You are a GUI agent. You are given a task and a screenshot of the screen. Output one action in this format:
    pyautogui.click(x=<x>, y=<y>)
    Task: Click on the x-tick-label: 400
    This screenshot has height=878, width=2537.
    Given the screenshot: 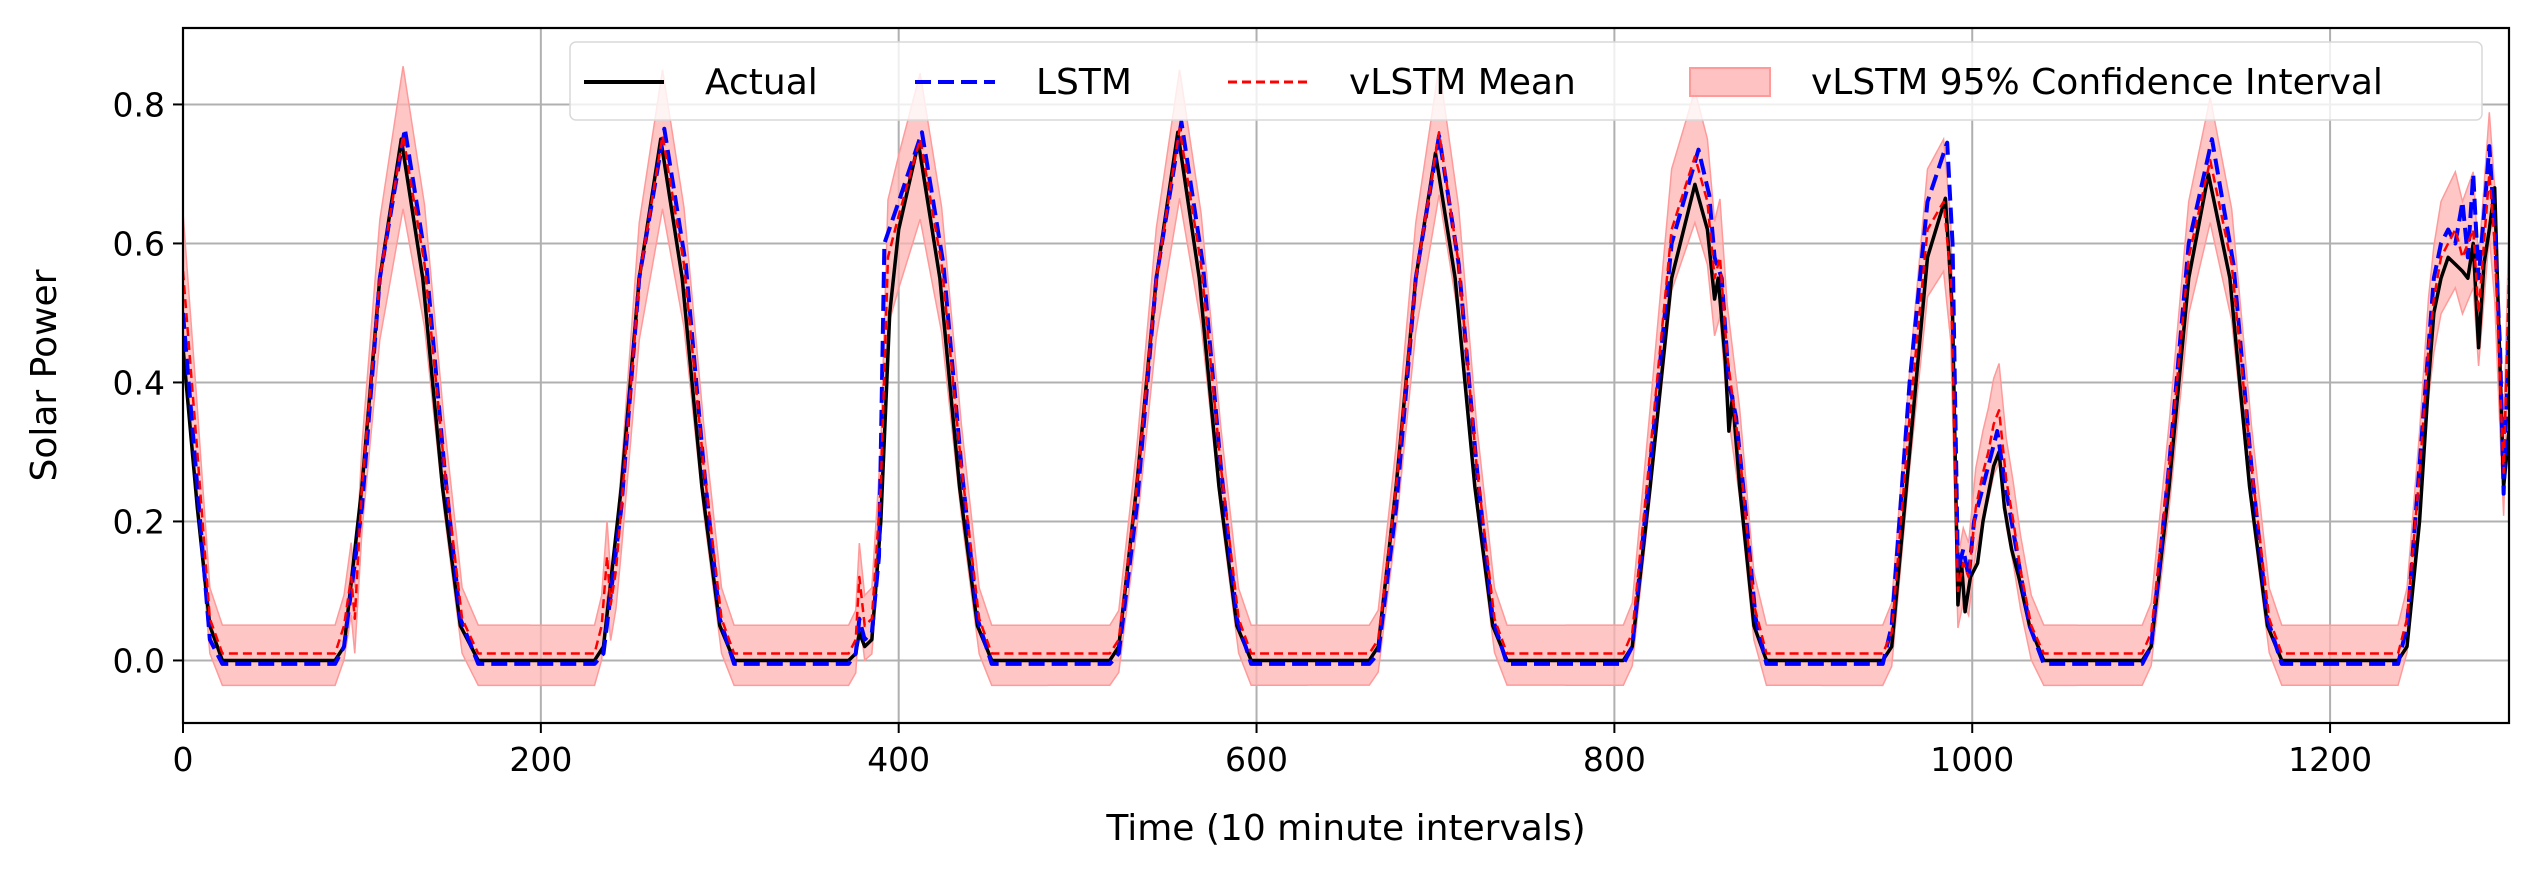 What is the action you would take?
    pyautogui.click(x=898, y=759)
    